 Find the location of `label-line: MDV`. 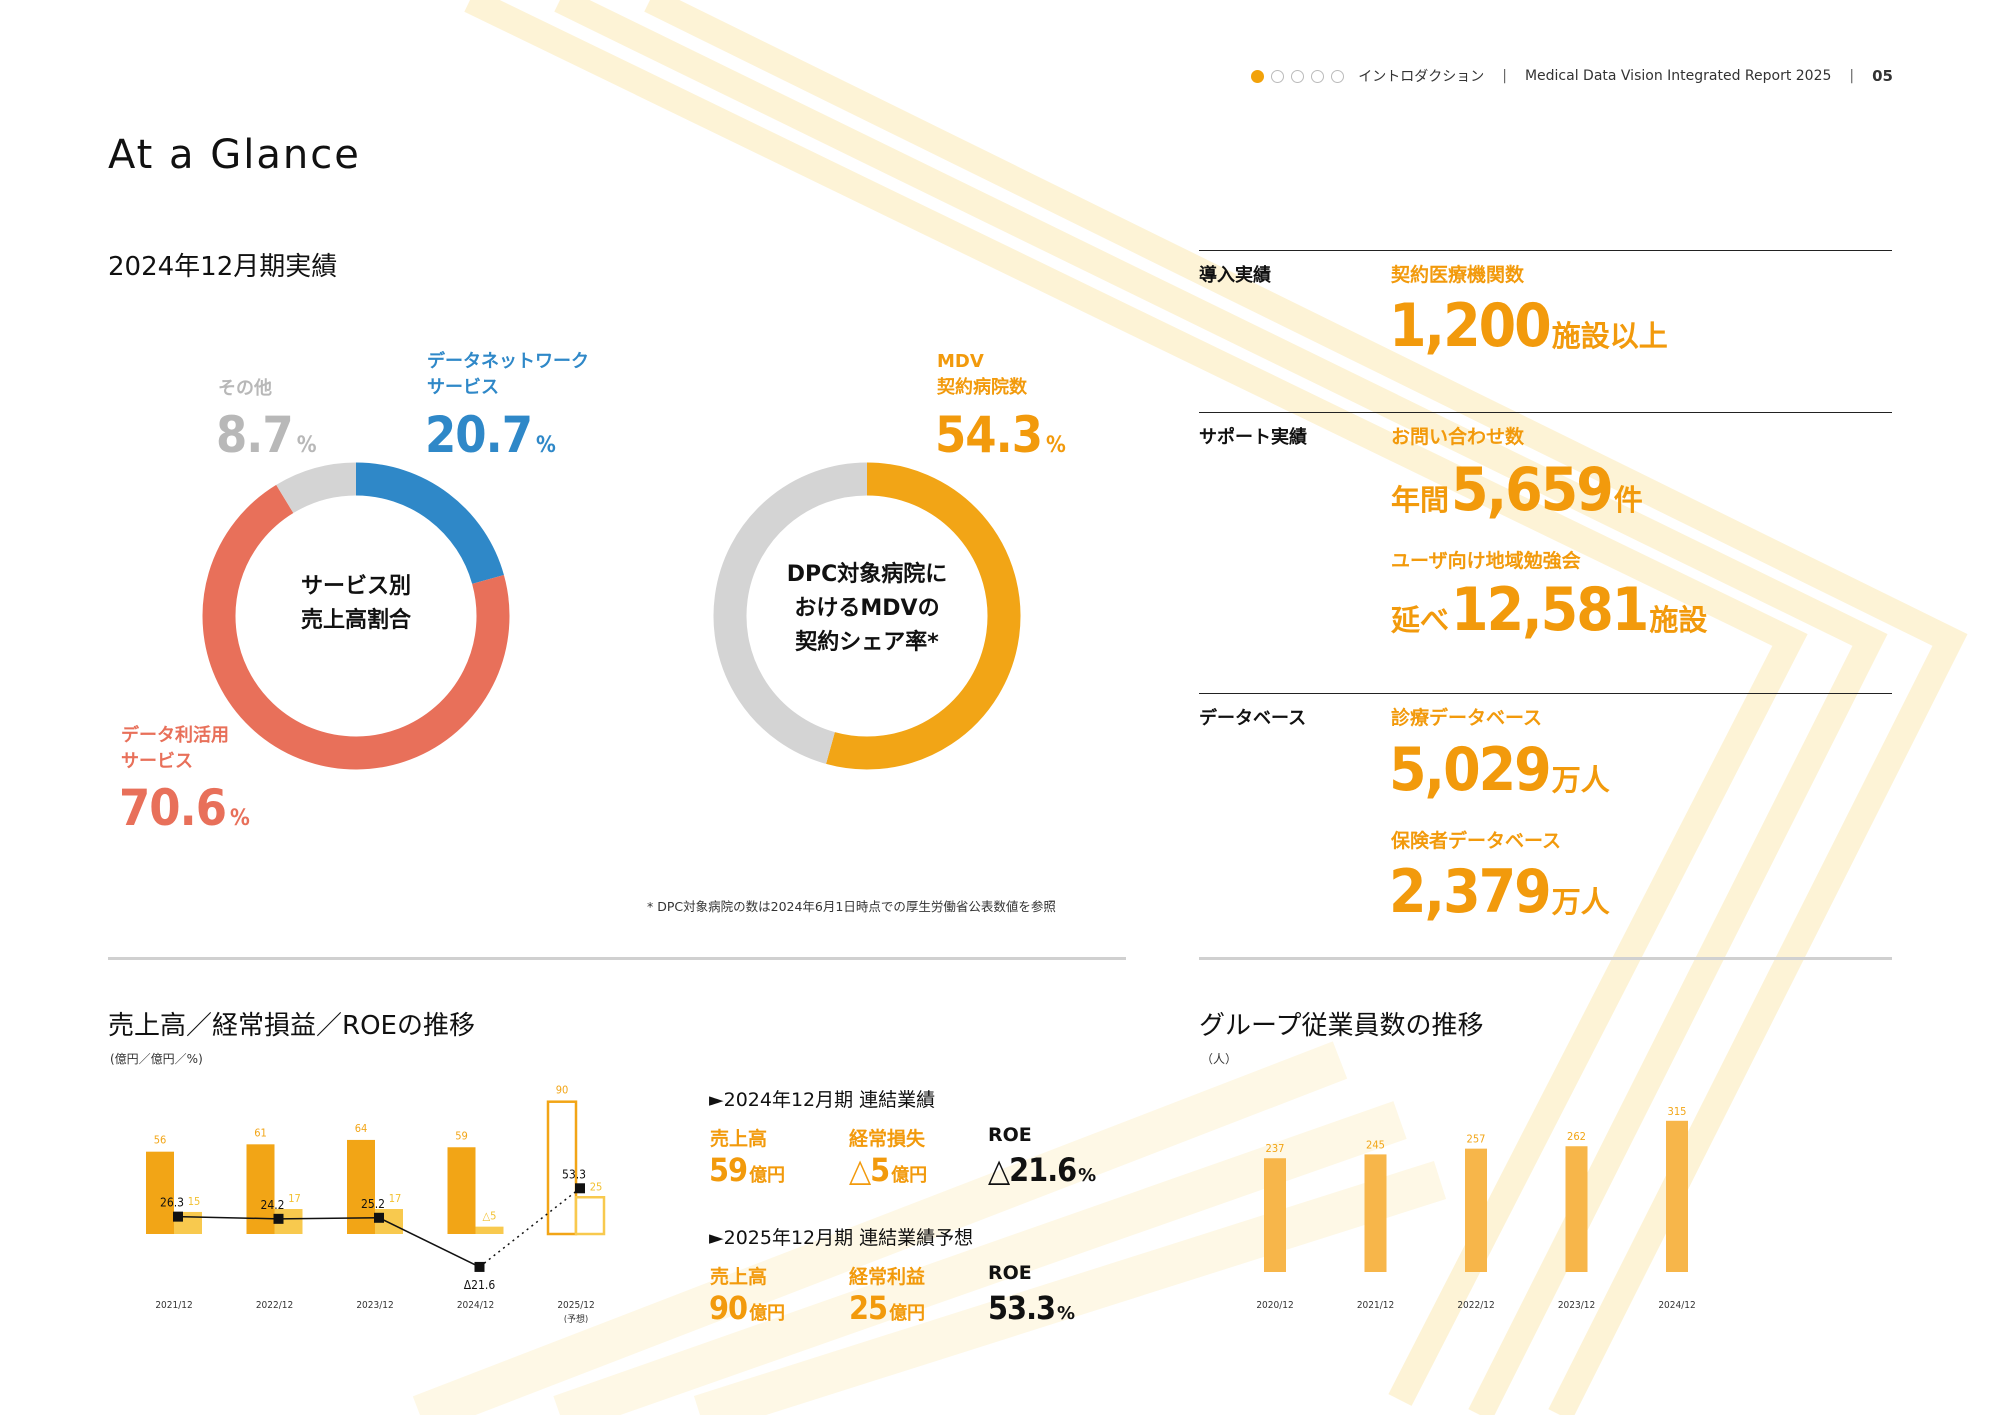

label-line: MDV is located at coordinates (960, 361).